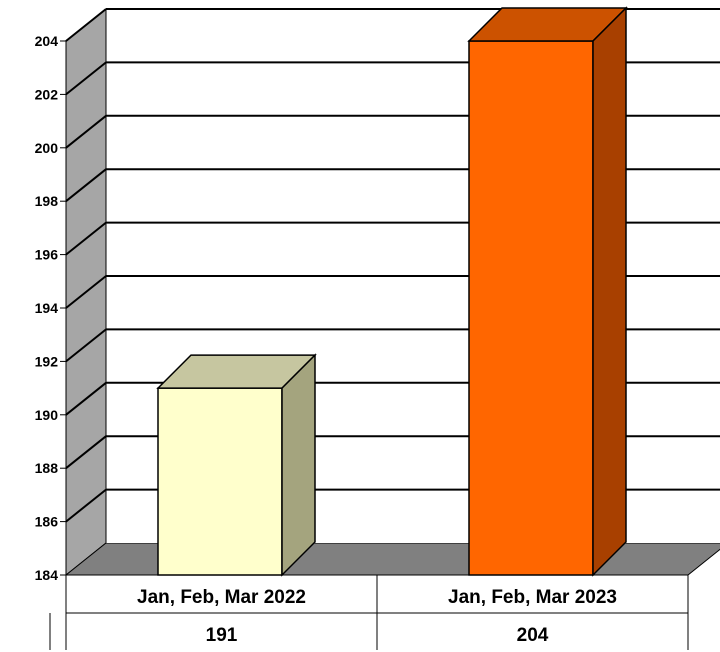 The width and height of the screenshot is (720, 652). Describe the element at coordinates (47, 361) in the screenshot. I see `y-tick-label: 192` at that location.